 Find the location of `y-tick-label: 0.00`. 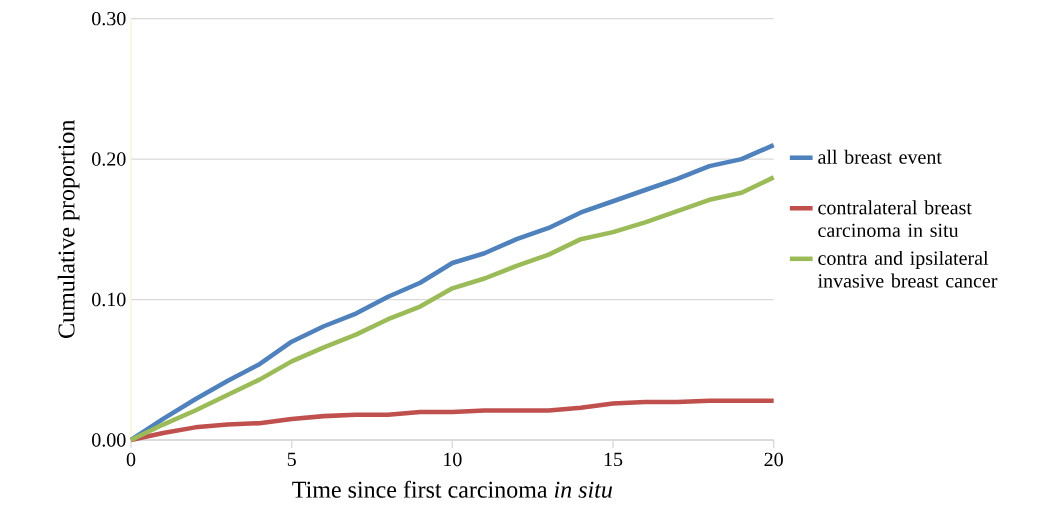

y-tick-label: 0.00 is located at coordinates (109, 440).